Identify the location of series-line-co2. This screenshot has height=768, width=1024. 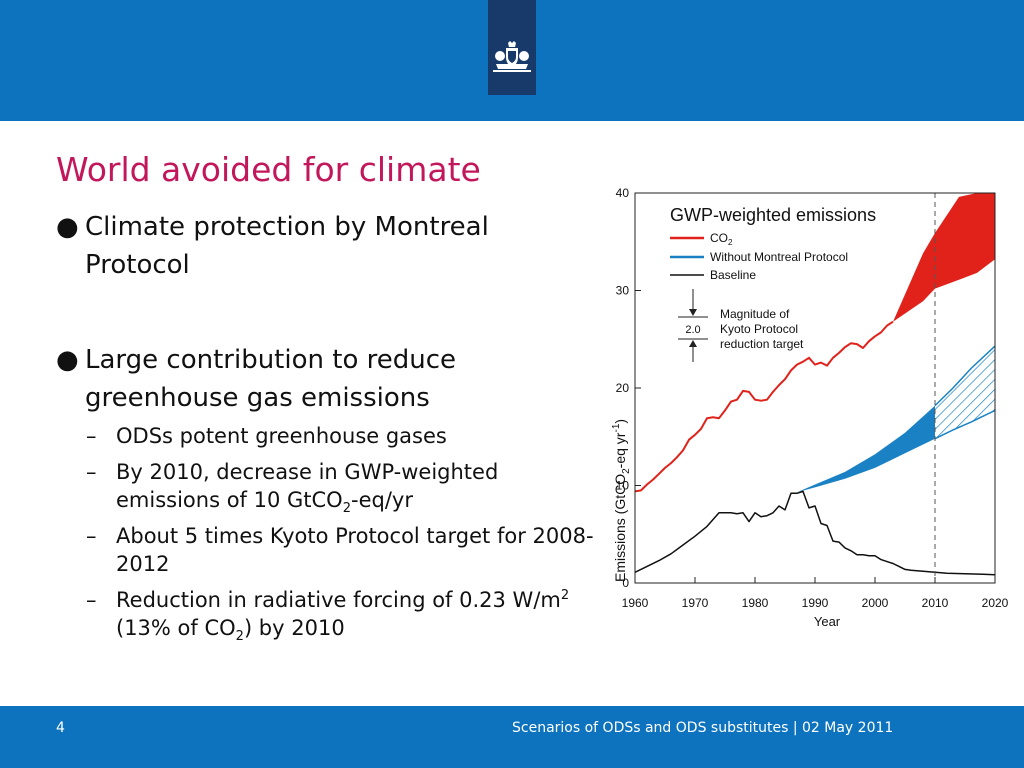
(764, 406).